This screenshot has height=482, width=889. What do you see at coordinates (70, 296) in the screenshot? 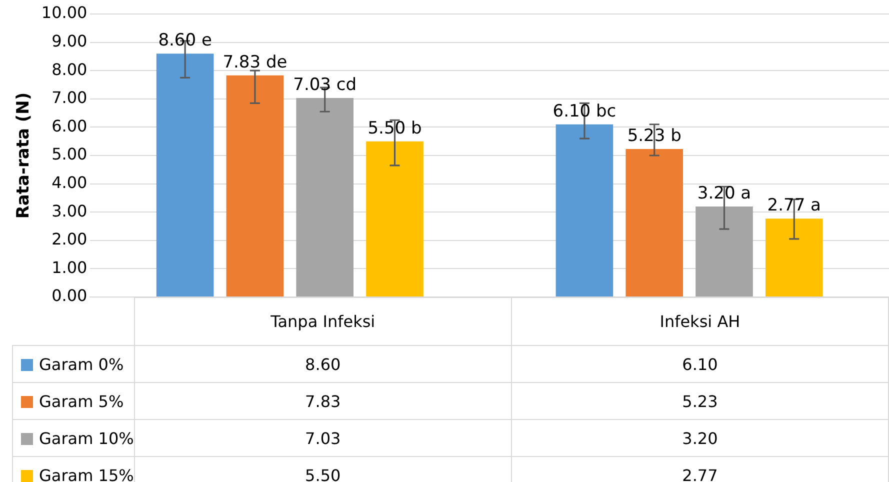
I see `y-tick-label: 0.00` at bounding box center [70, 296].